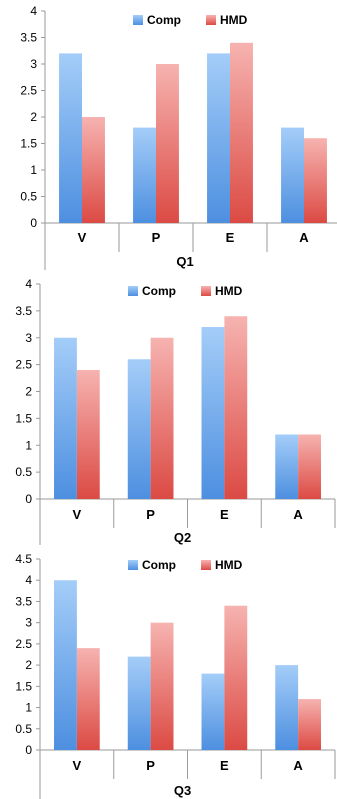 The height and width of the screenshot is (799, 337). Describe the element at coordinates (184, 261) in the screenshot. I see `chart-title: Q1` at that location.